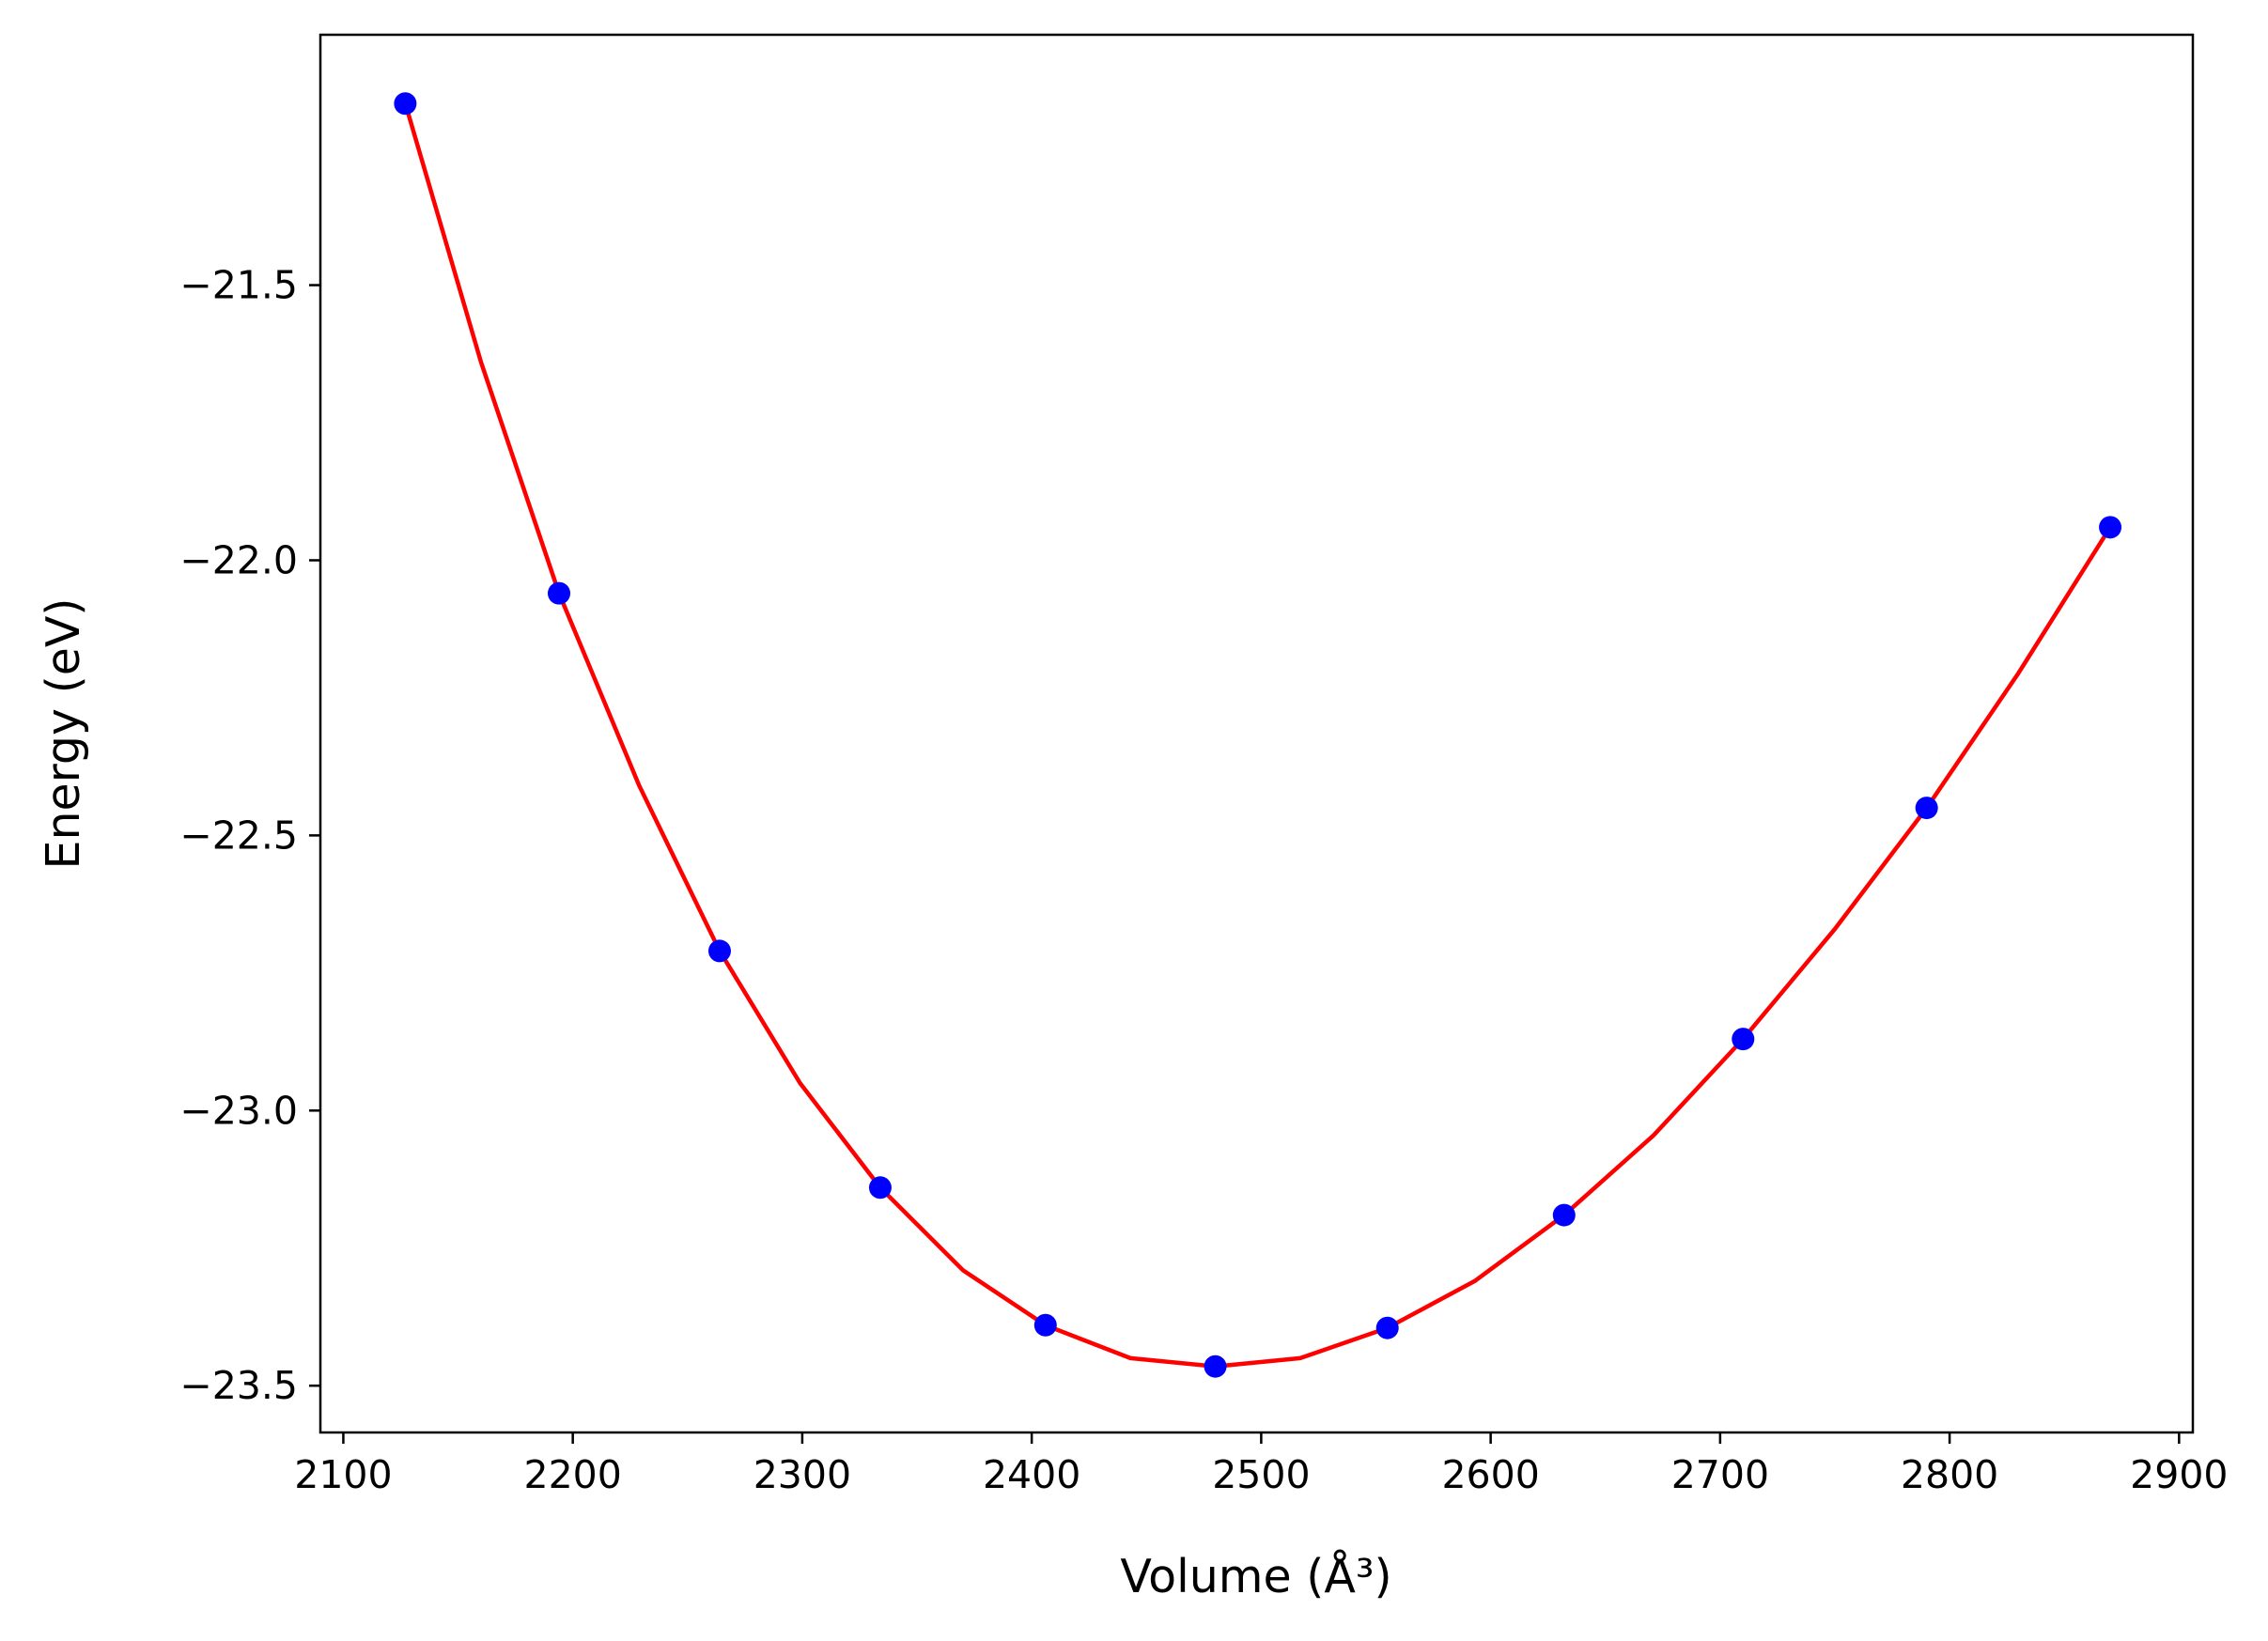 The width and height of the screenshot is (2268, 1641). I want to click on x-tick-label: 2900, so click(2179, 1475).